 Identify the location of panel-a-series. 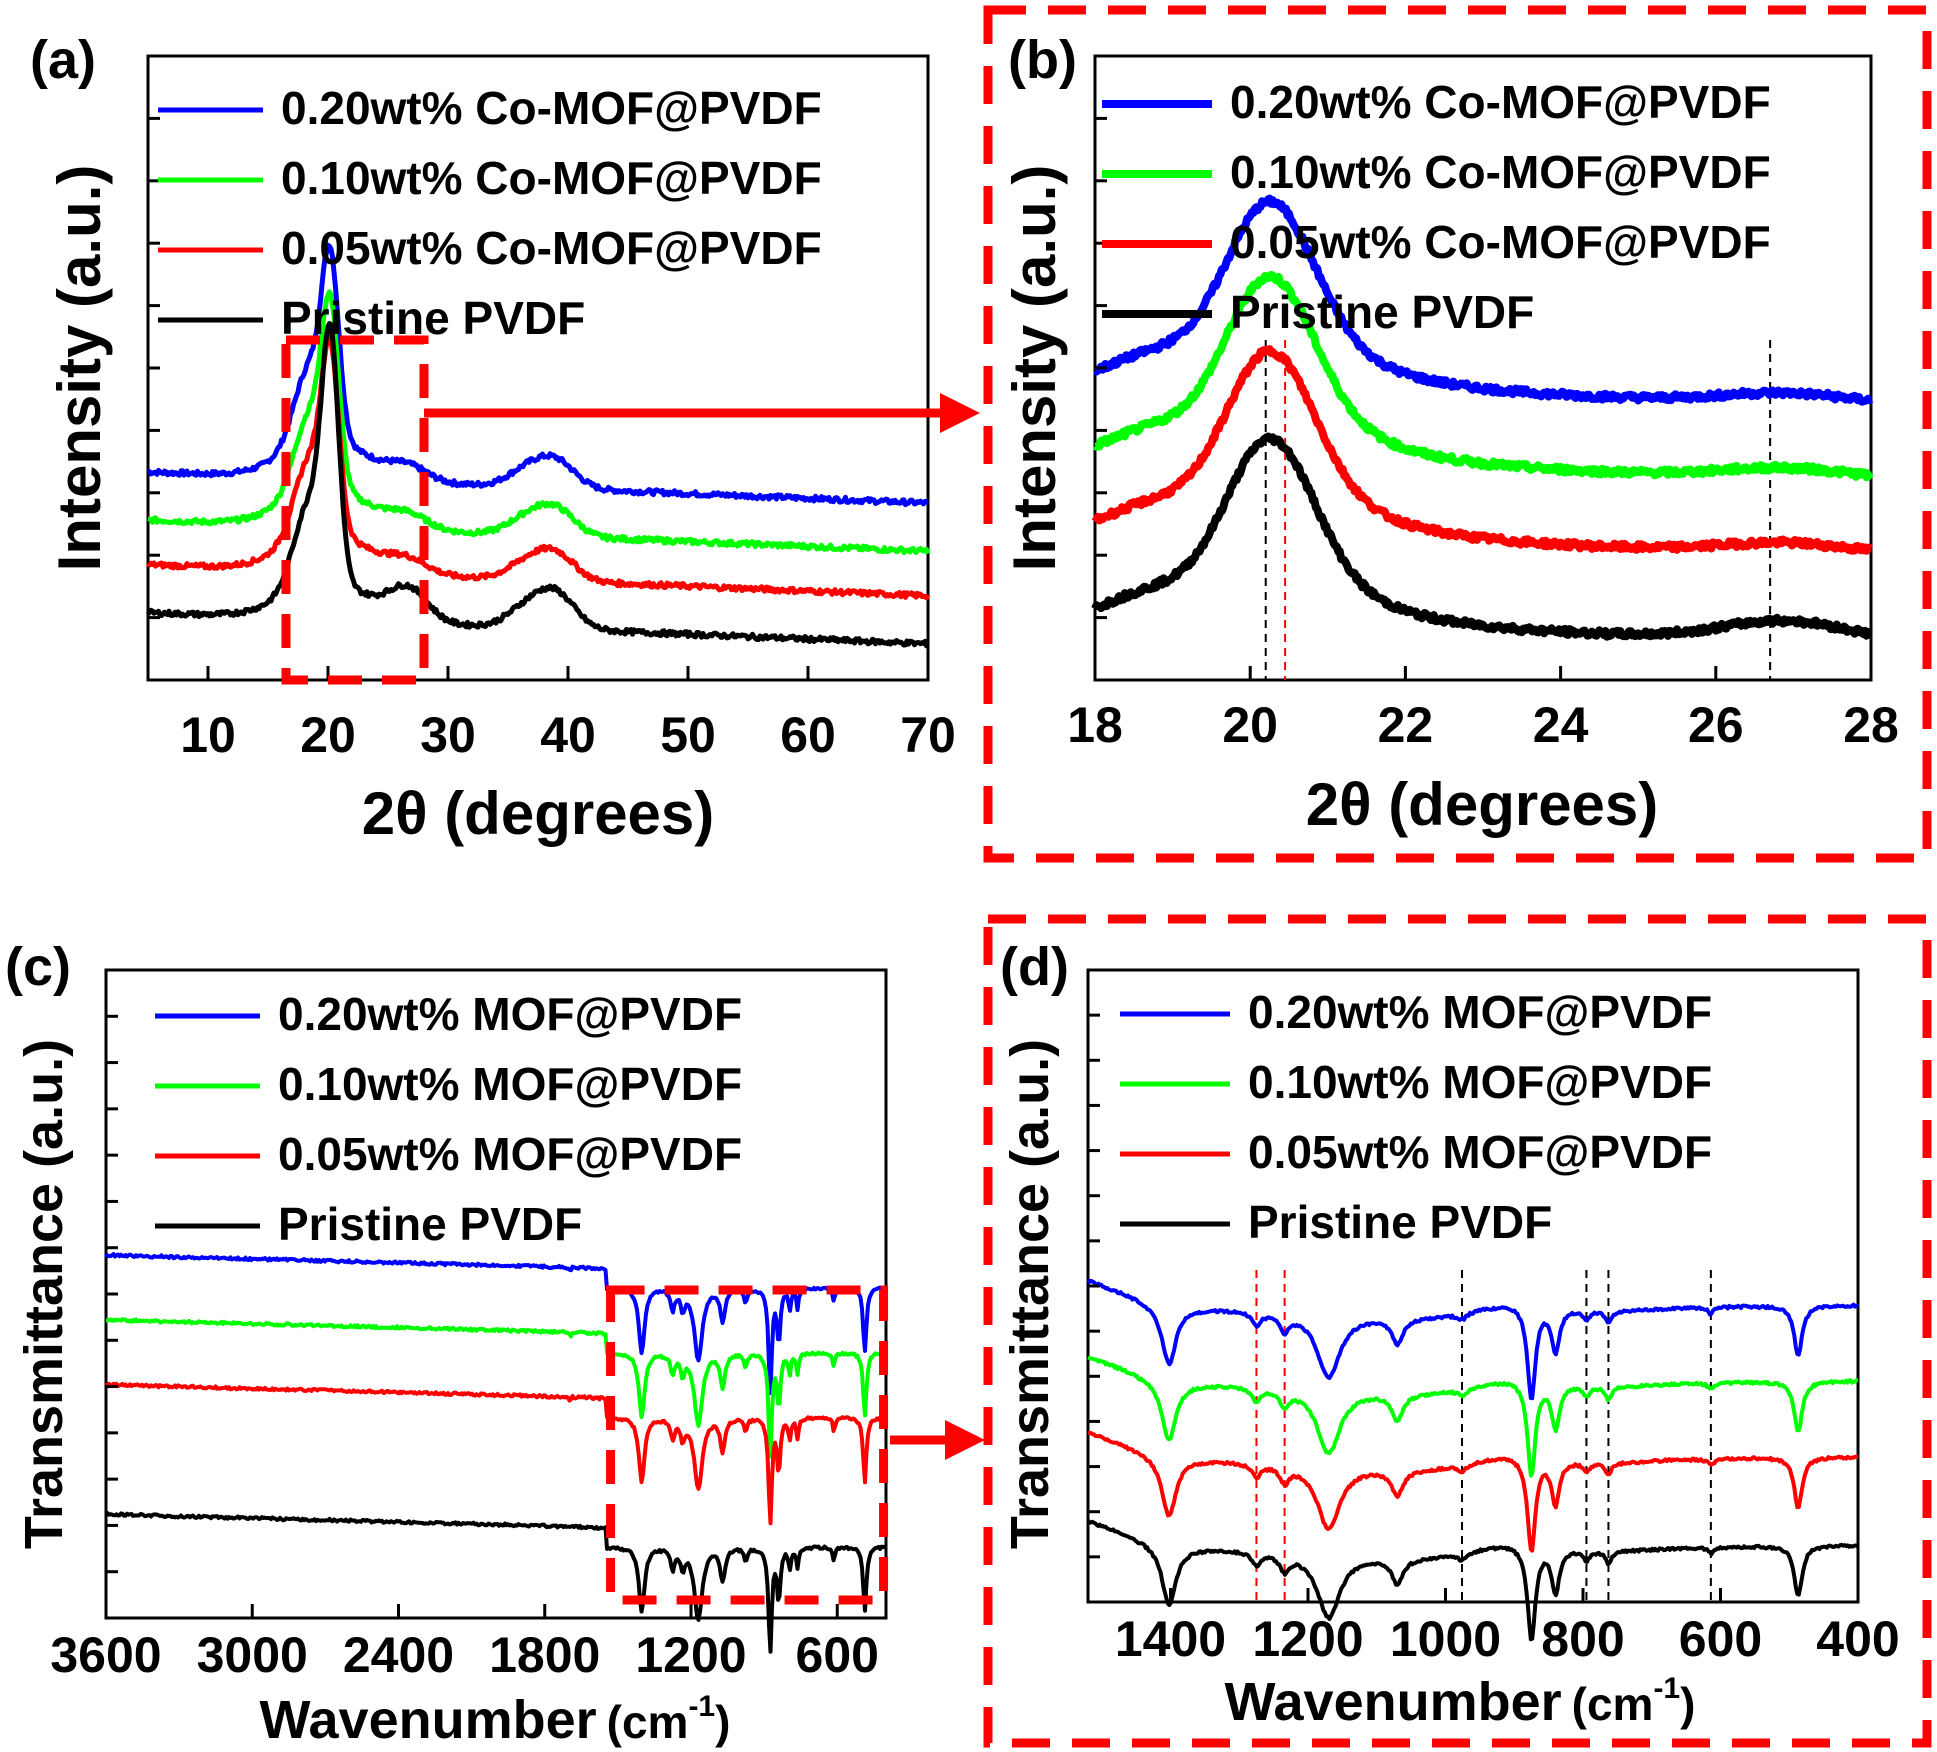
(538, 445).